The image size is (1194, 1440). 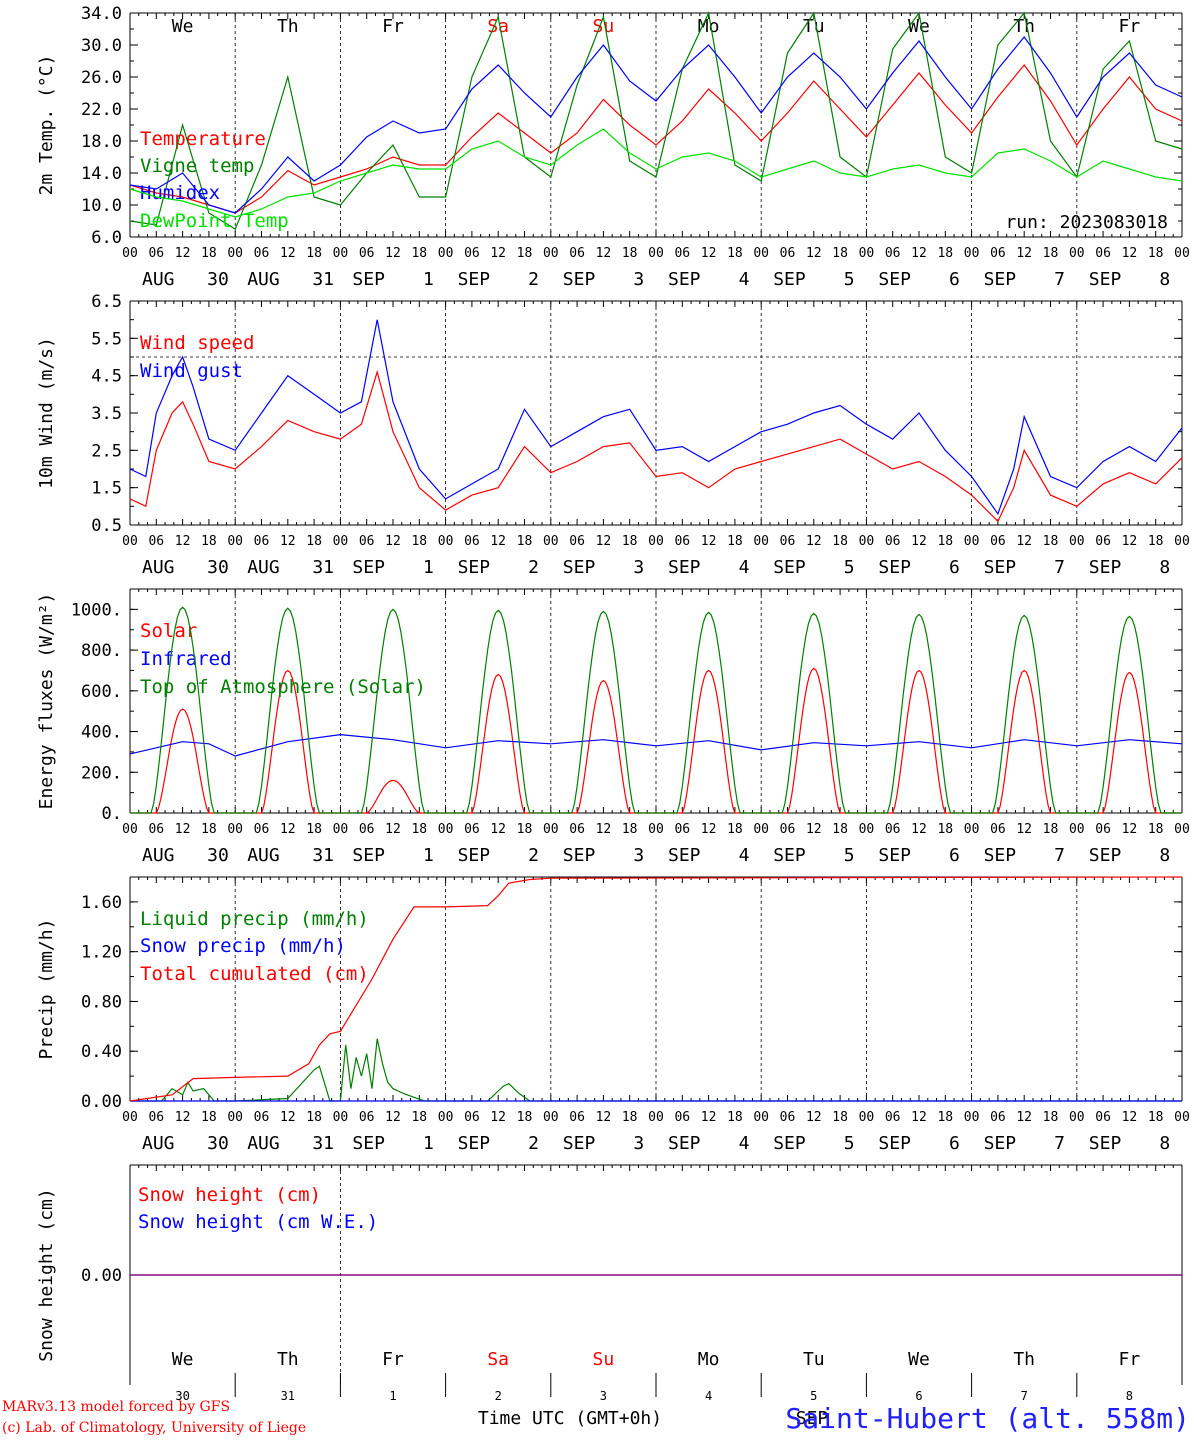 I want to click on series-line-temperature, so click(x=656, y=139).